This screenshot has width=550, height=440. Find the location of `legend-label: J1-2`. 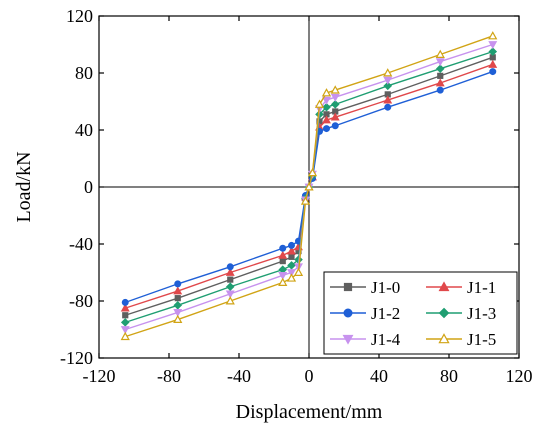

legend-label: J1-2 is located at coordinates (385, 313).